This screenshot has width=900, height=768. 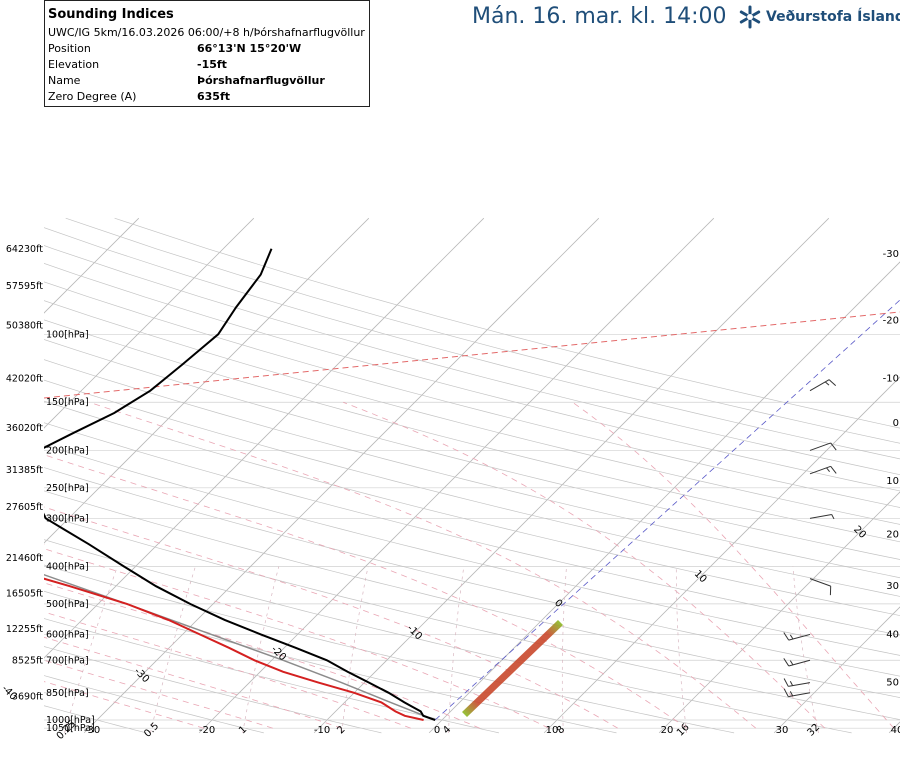 What do you see at coordinates (92, 730) in the screenshot?
I see `bottom-temperature-label: -30` at bounding box center [92, 730].